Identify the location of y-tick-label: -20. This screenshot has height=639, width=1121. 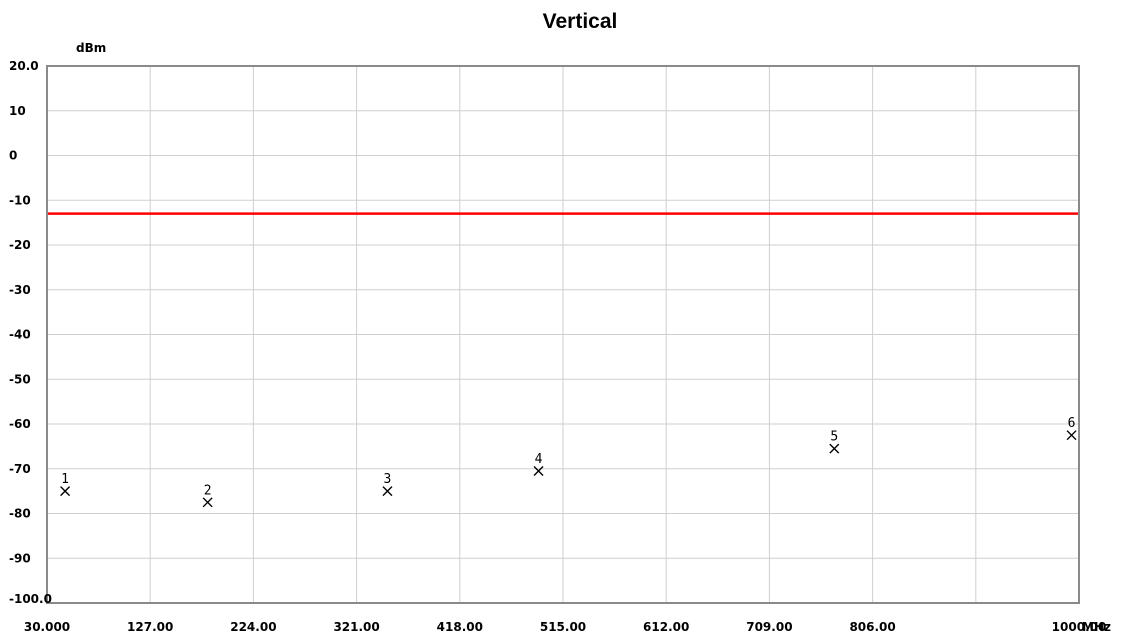
(20, 245).